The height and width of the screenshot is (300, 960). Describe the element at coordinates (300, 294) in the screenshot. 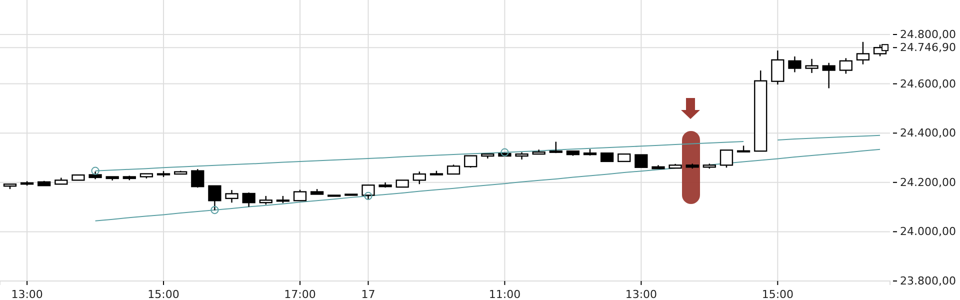

I see `x-tick-label: 17:00` at that location.